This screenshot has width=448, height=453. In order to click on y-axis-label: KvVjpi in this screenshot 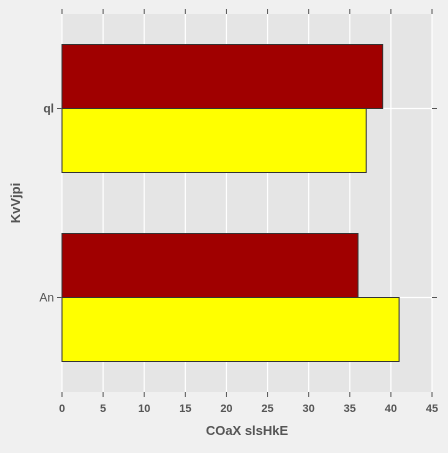, I will do `click(15, 203)`.